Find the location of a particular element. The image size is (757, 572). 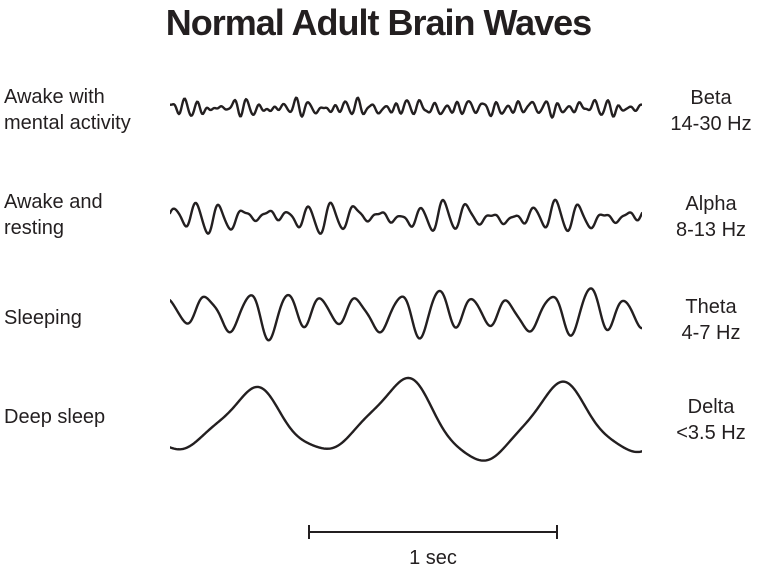

band-frequency-range: 4-7 Hz is located at coordinates (711, 333).